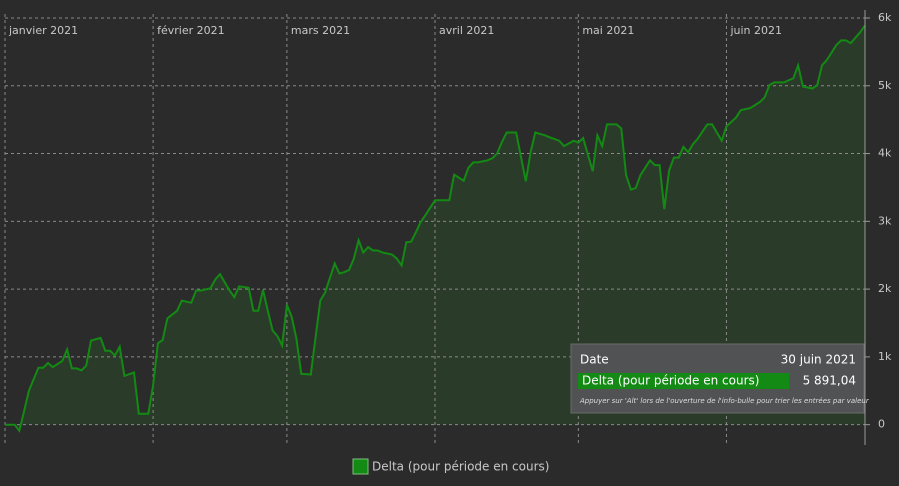 The image size is (899, 486). Describe the element at coordinates (885, 17) in the screenshot. I see `y-tick-label: 6k` at that location.